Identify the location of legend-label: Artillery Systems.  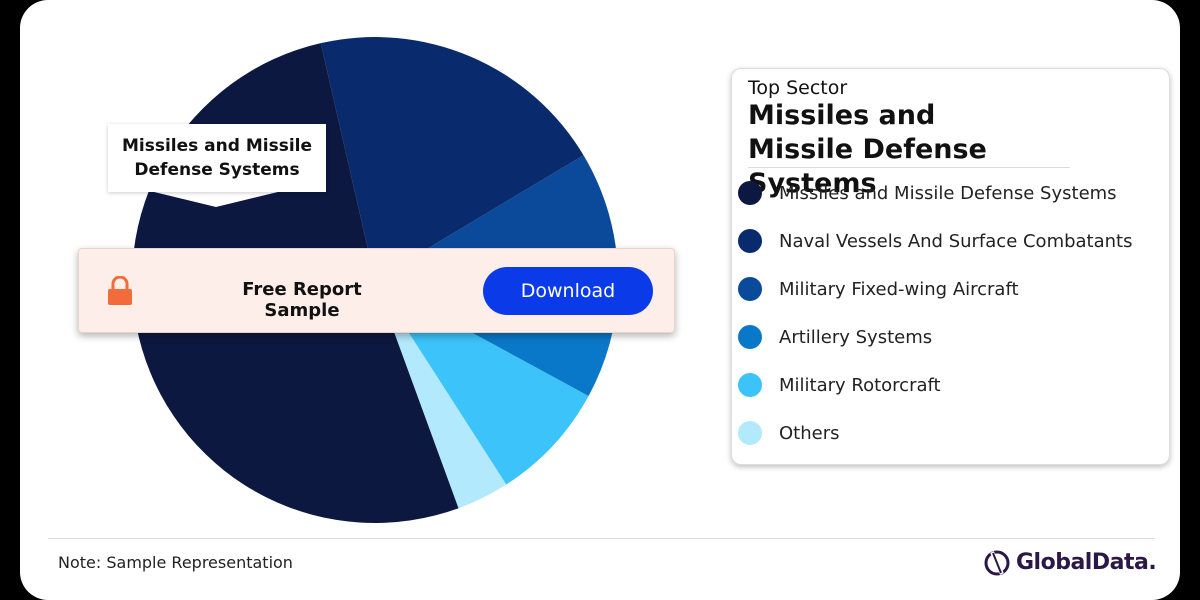
(856, 337).